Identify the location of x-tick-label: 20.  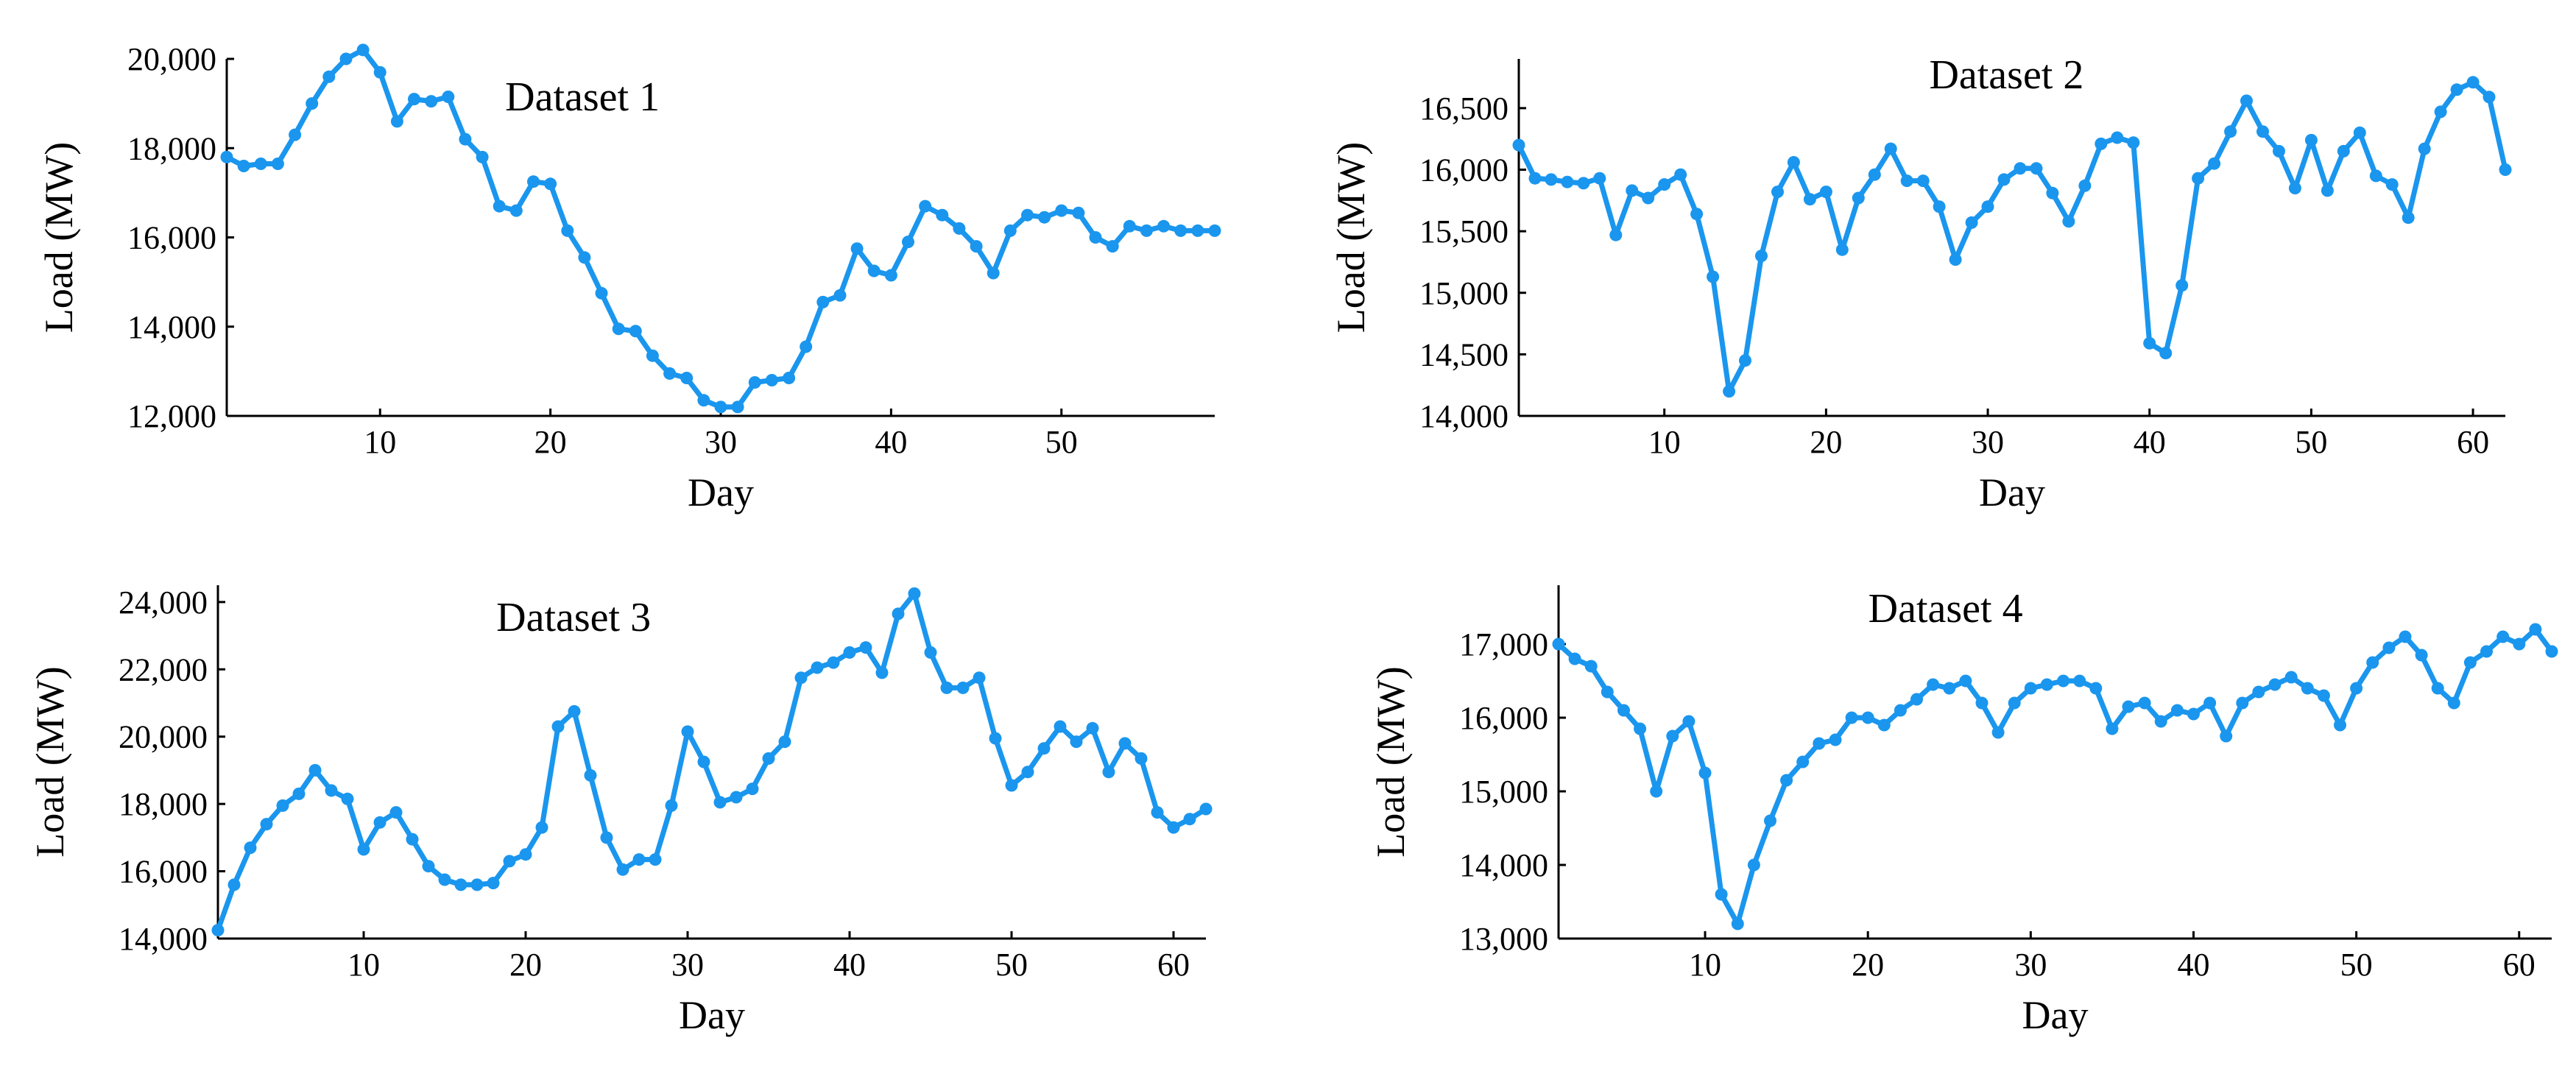
(525, 965).